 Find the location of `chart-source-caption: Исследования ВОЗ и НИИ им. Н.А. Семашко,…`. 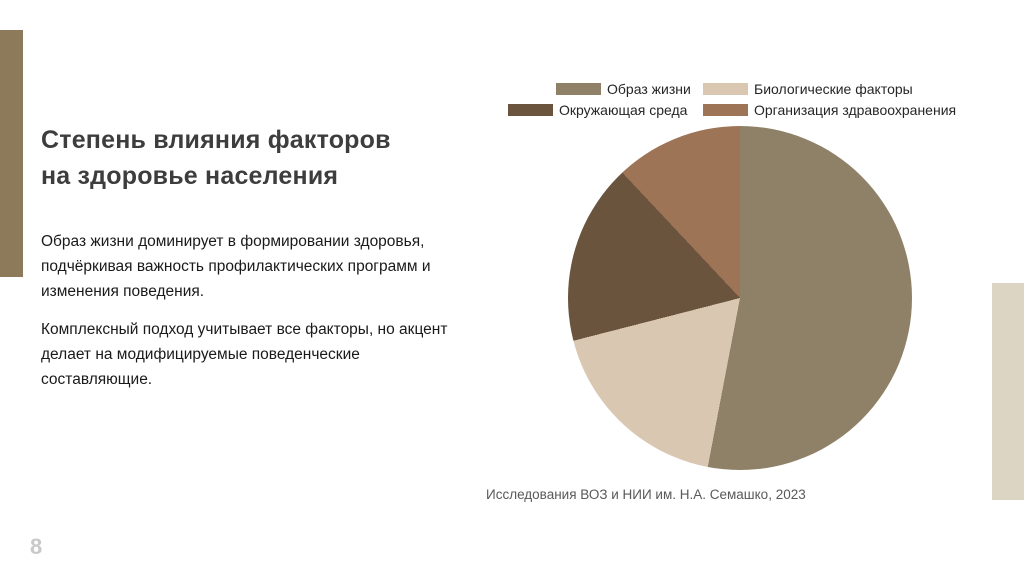

chart-source-caption: Исследования ВОЗ и НИИ им. Н.А. Семашко,… is located at coordinates (646, 494).